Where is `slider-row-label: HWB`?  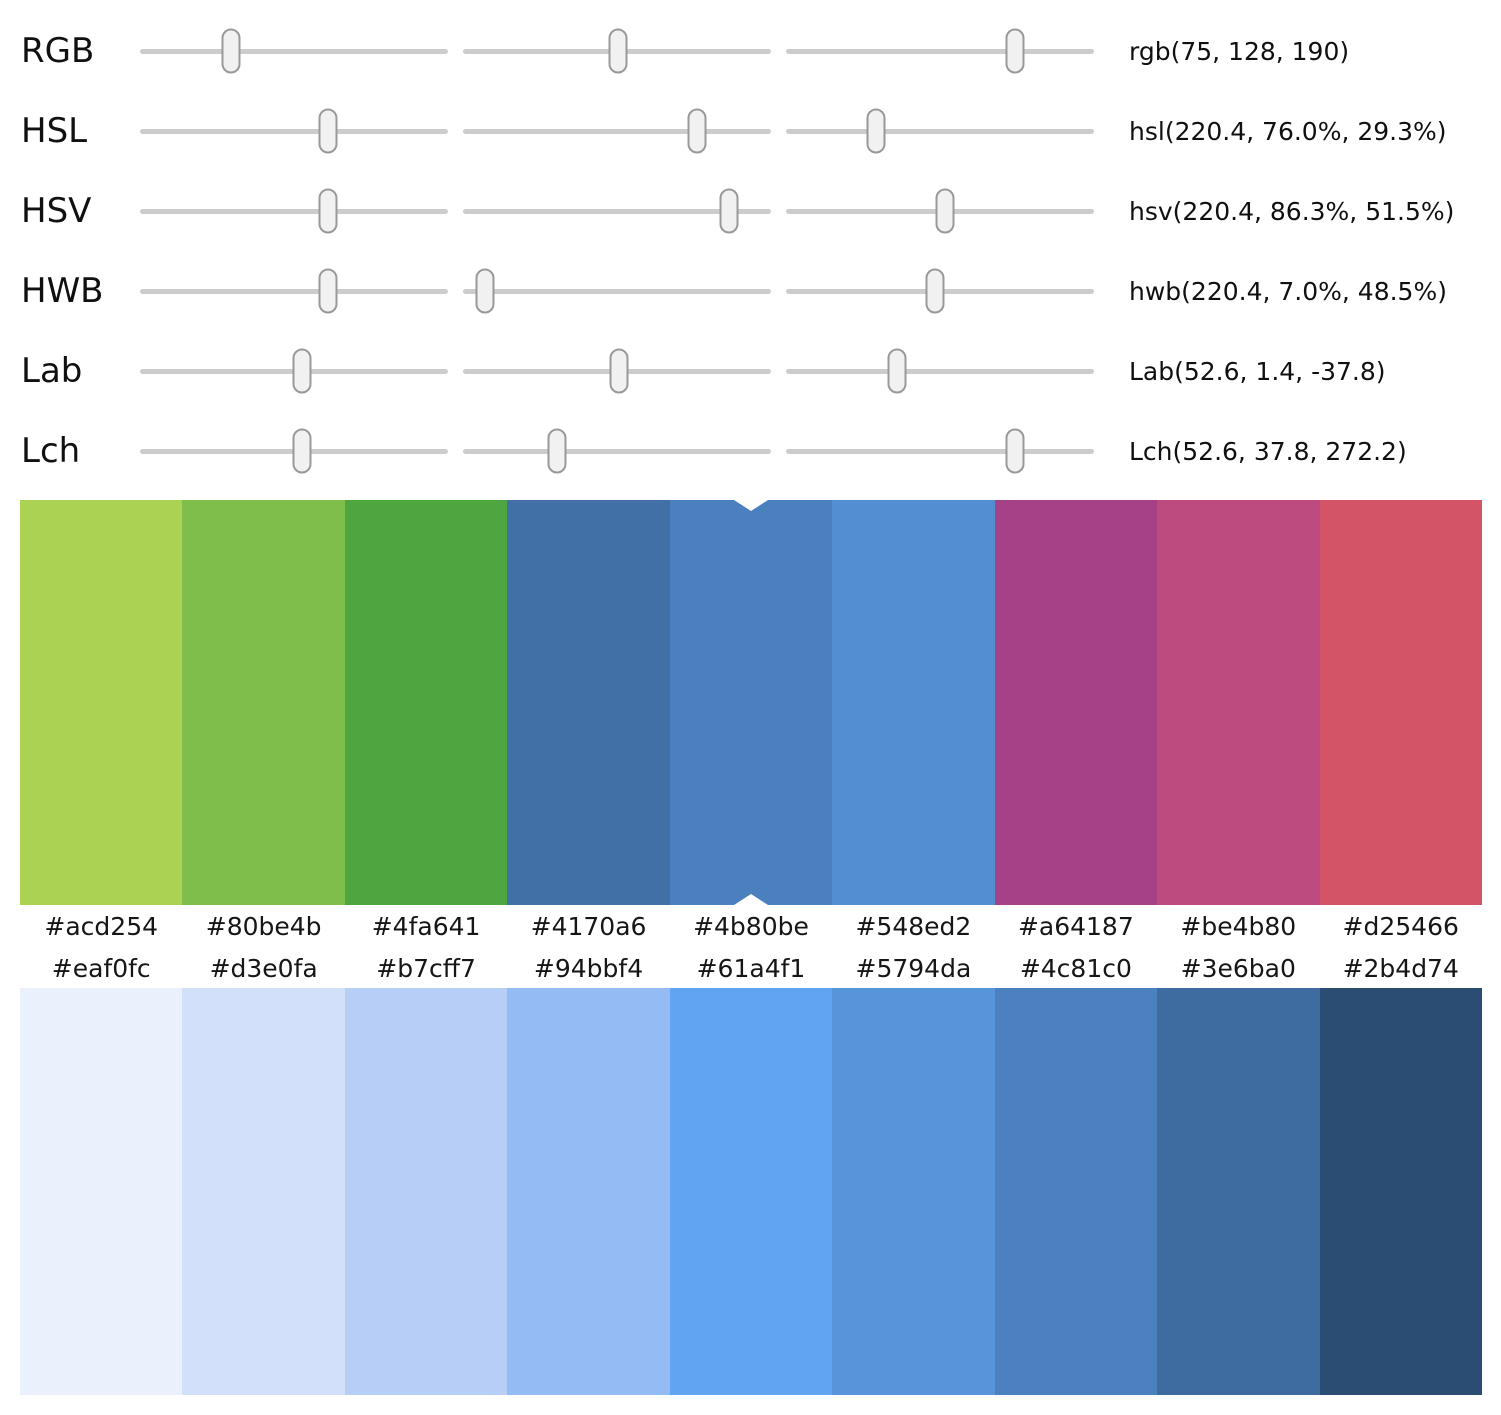 slider-row-label: HWB is located at coordinates (62, 291).